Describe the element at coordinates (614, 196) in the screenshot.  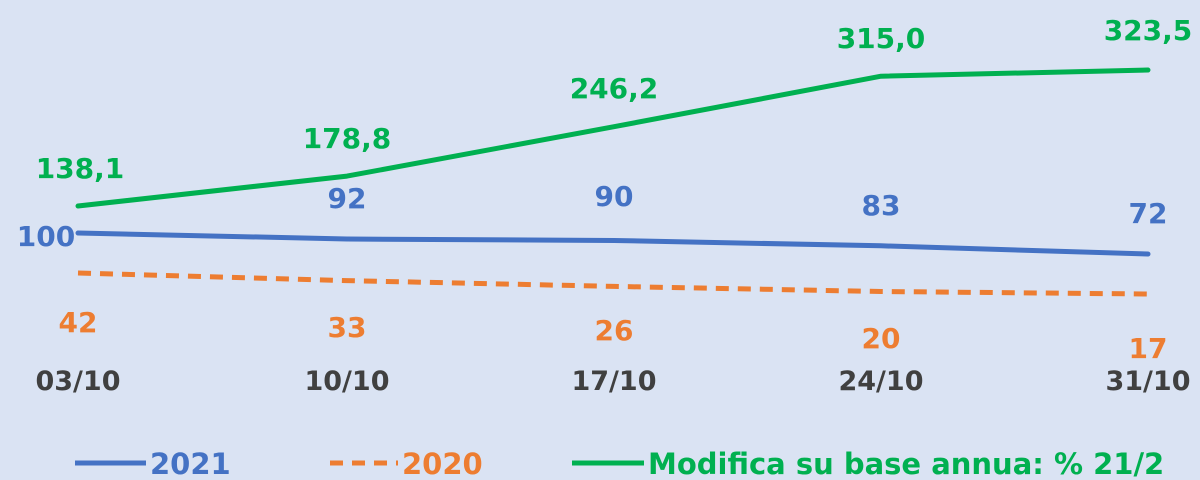
I see `data-label-0-2: 90` at that location.